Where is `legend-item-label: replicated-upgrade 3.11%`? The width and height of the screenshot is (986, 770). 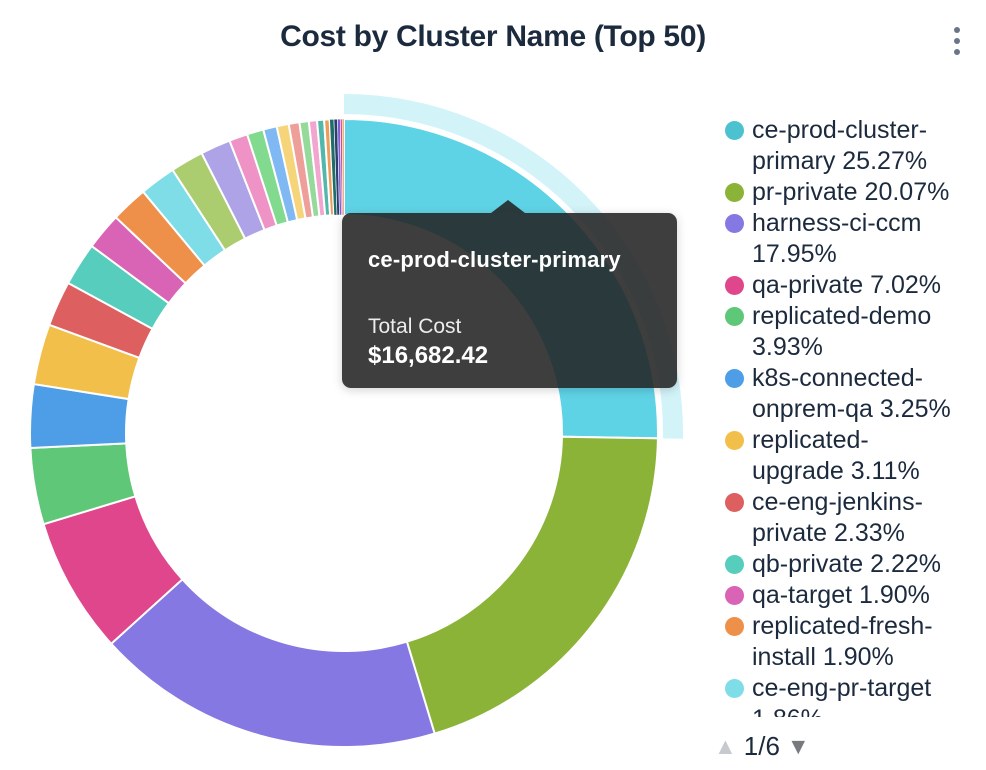 legend-item-label: replicated-upgrade 3.11% is located at coordinates (836, 455).